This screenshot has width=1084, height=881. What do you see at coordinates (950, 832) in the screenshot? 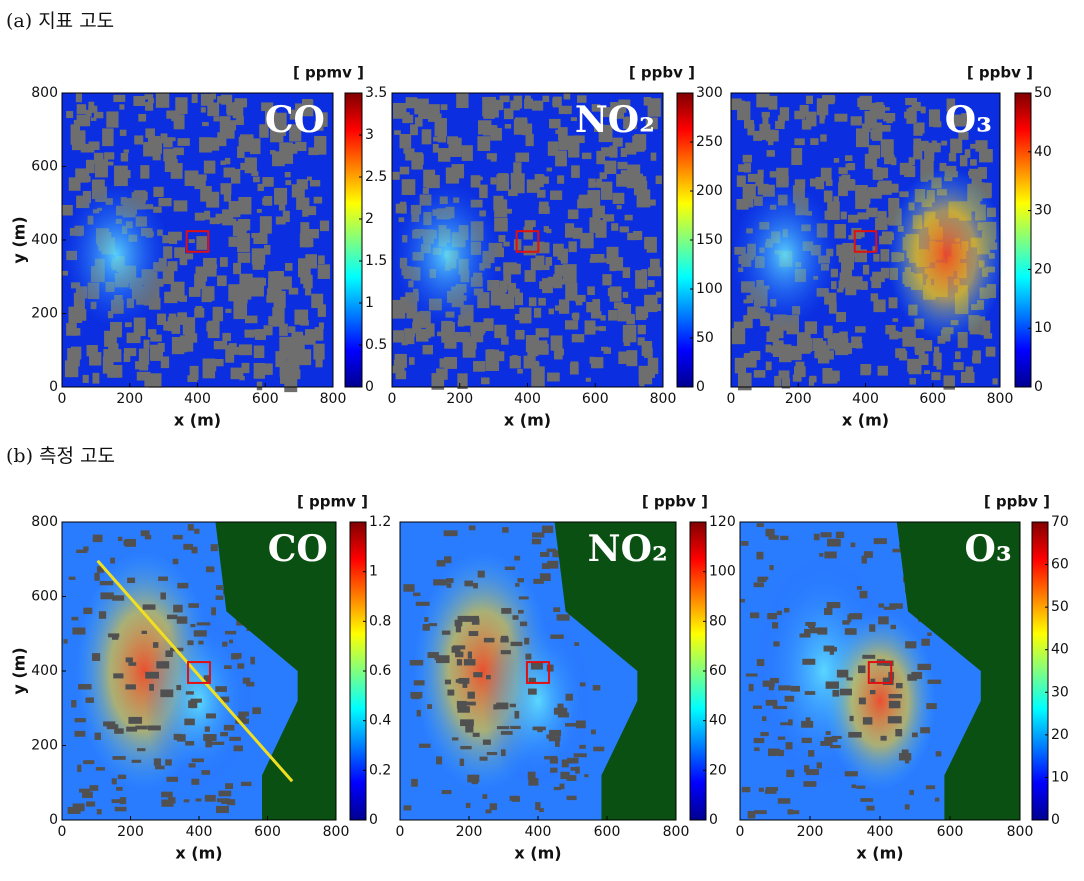
I see `x-tick-label: 600` at bounding box center [950, 832].